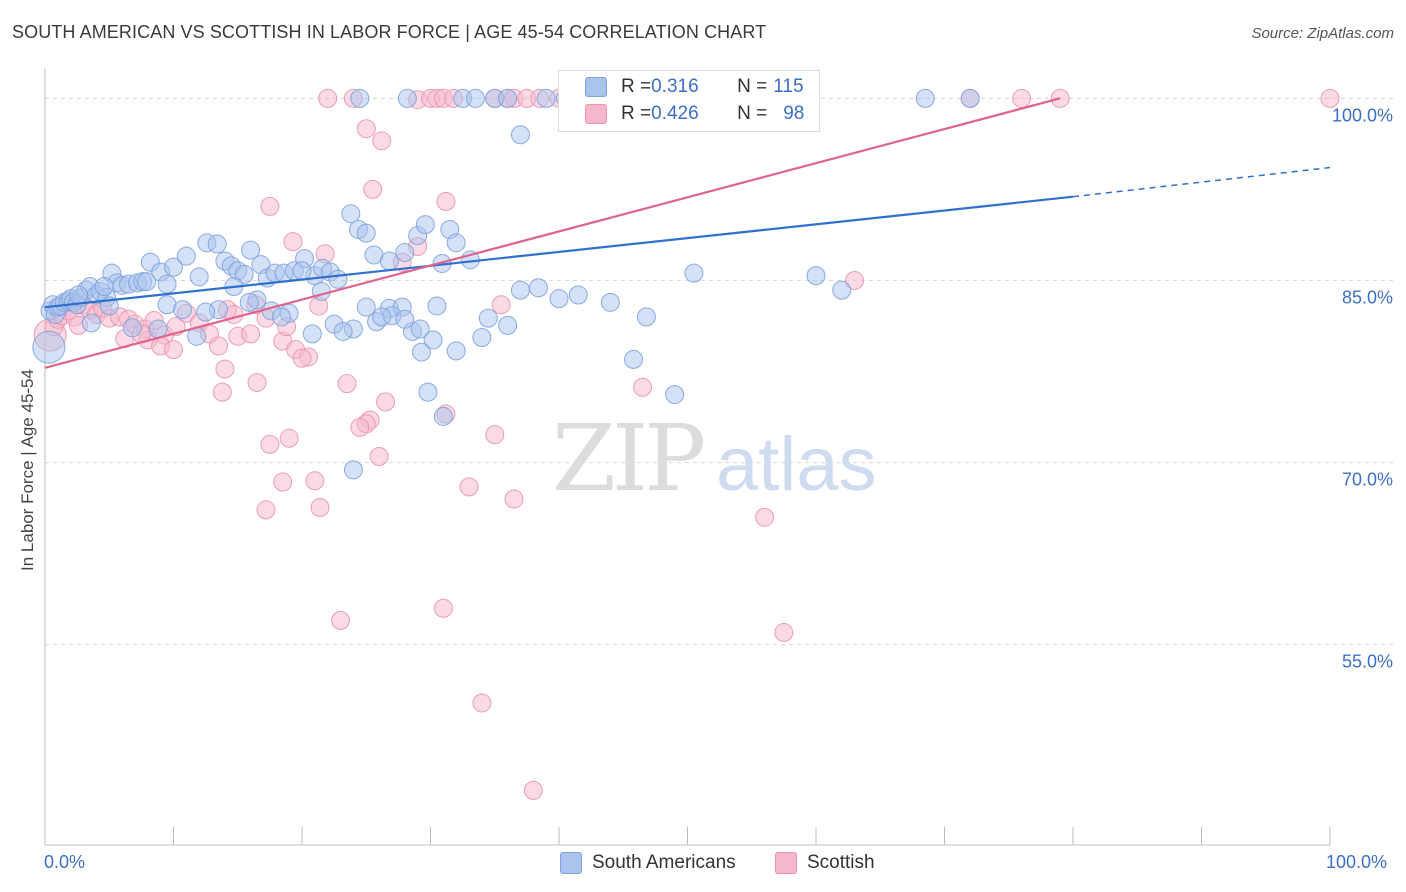 The width and height of the screenshot is (1406, 892). I want to click on legend-item-scottish: Scottish, so click(825, 863).